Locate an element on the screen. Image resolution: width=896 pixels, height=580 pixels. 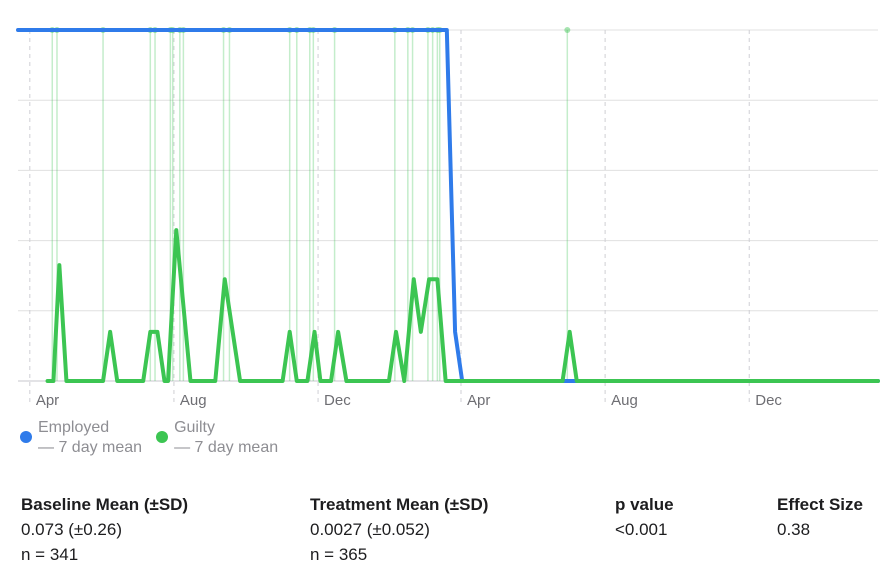
stats-value: n = 365 is located at coordinates (339, 554).